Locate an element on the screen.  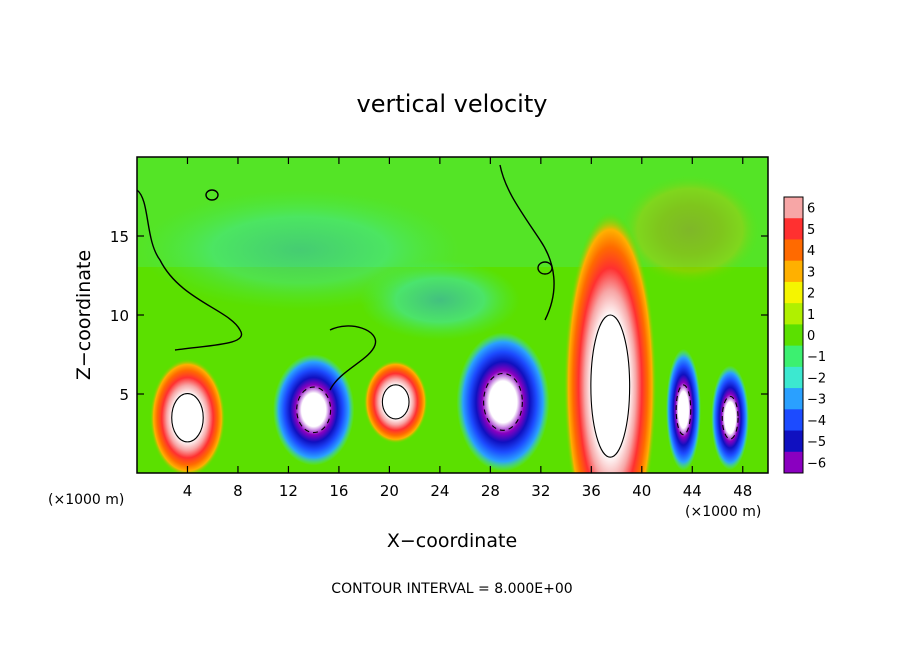
chart-title: vertical velocity is located at coordinates (452, 104).